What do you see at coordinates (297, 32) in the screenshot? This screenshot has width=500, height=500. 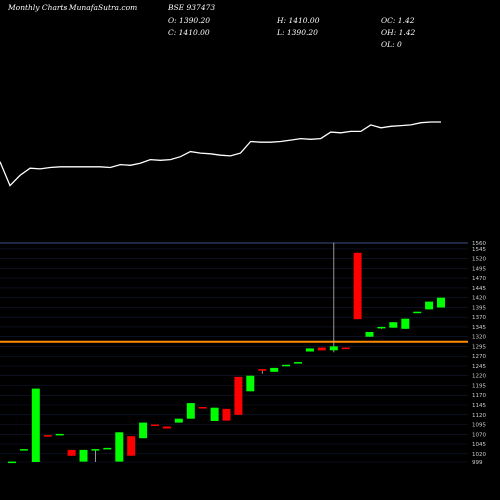 I see `low-value: L: 1390.20` at bounding box center [297, 32].